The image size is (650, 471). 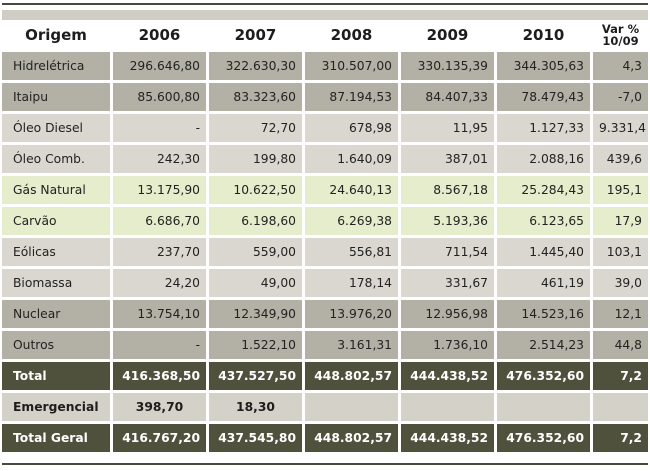 What do you see at coordinates (57, 253) in the screenshot?
I see `row-label: Eólicas` at bounding box center [57, 253].